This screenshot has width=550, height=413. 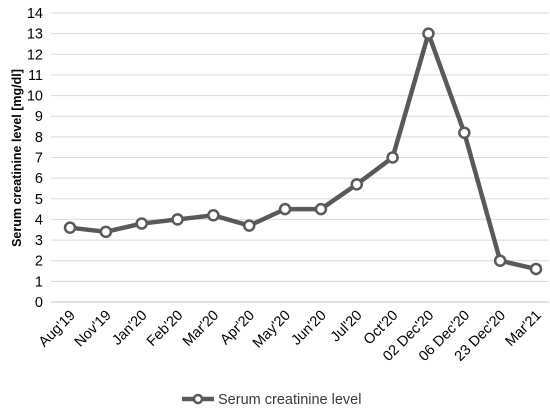 What do you see at coordinates (129, 328) in the screenshot?
I see `x-tick-label: Jan'20` at bounding box center [129, 328].